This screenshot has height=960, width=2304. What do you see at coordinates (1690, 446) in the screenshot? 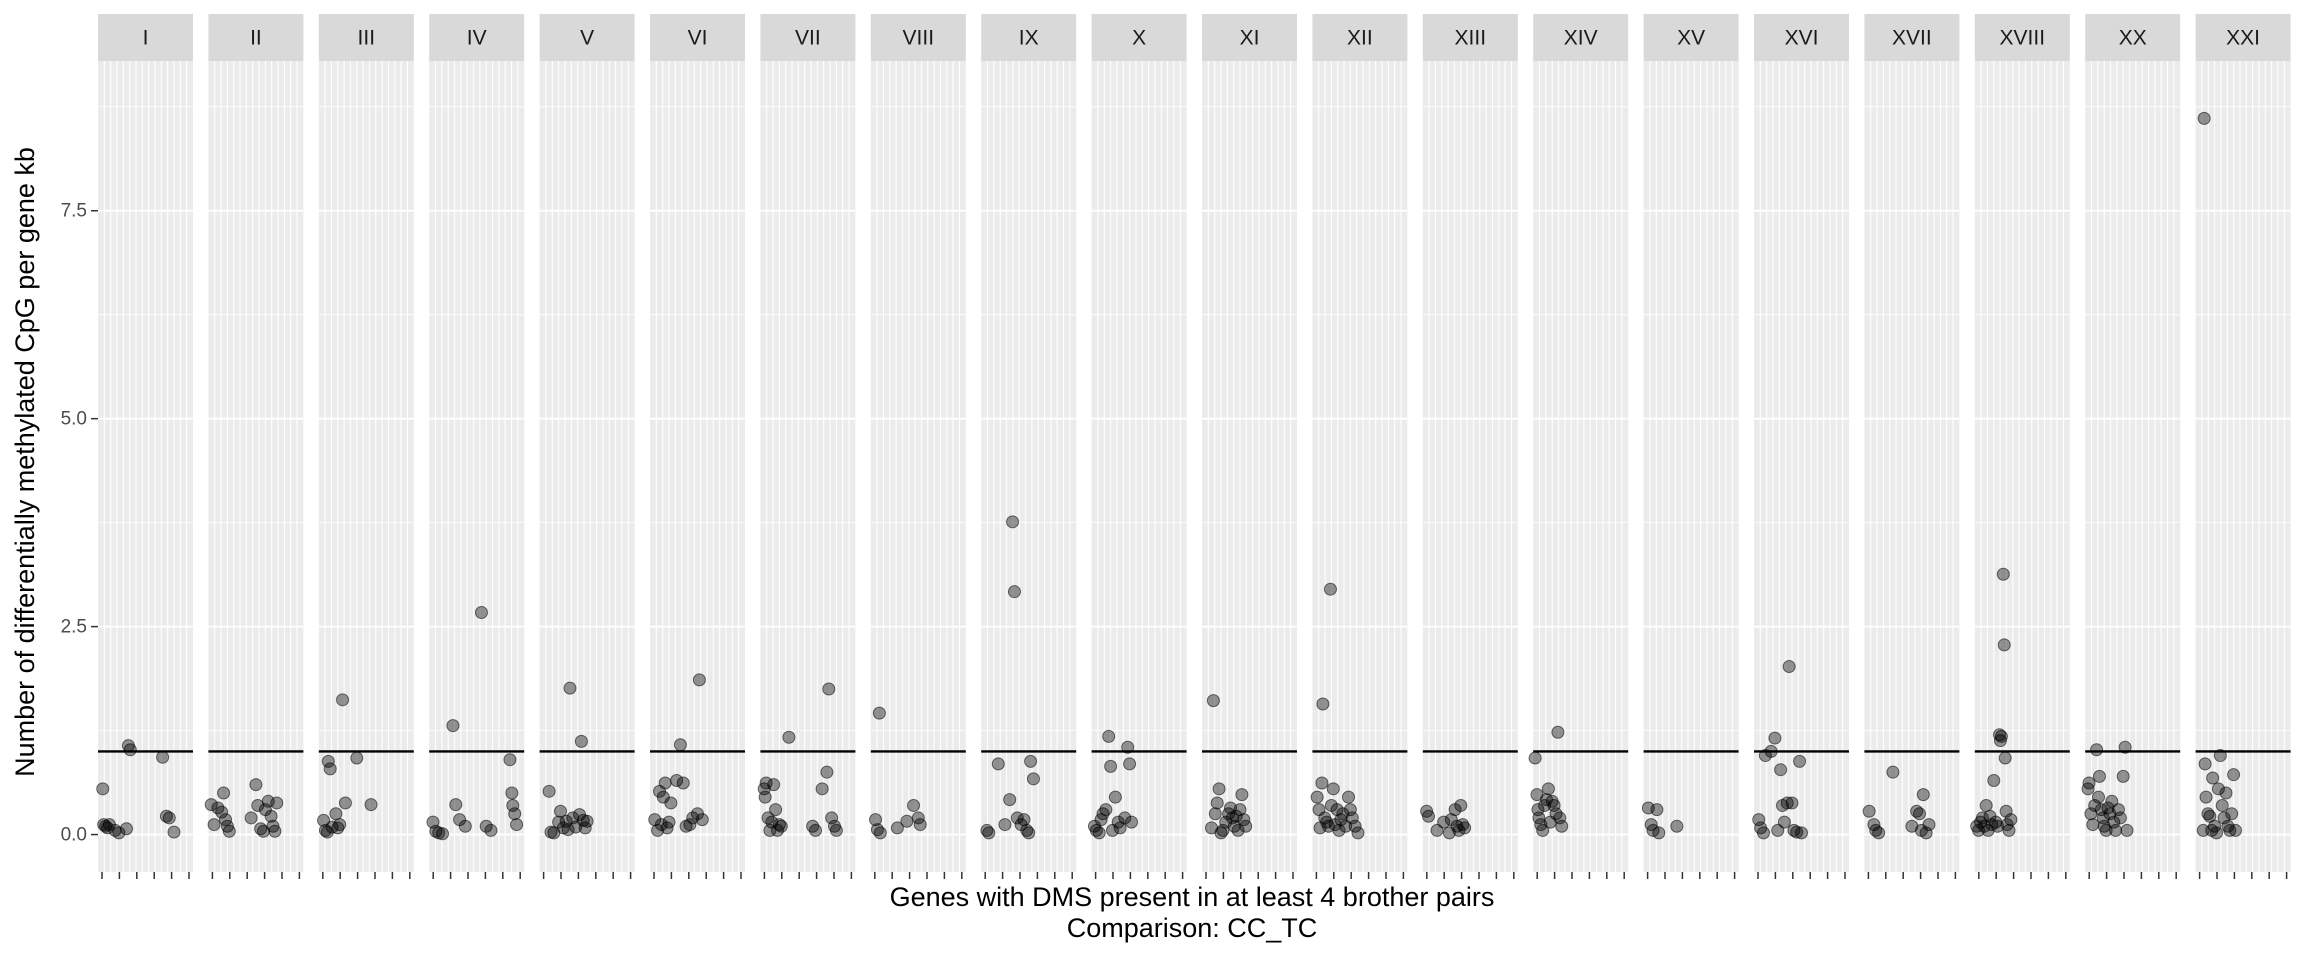
I see `facet-panel-xv: XV` at bounding box center [1690, 446].